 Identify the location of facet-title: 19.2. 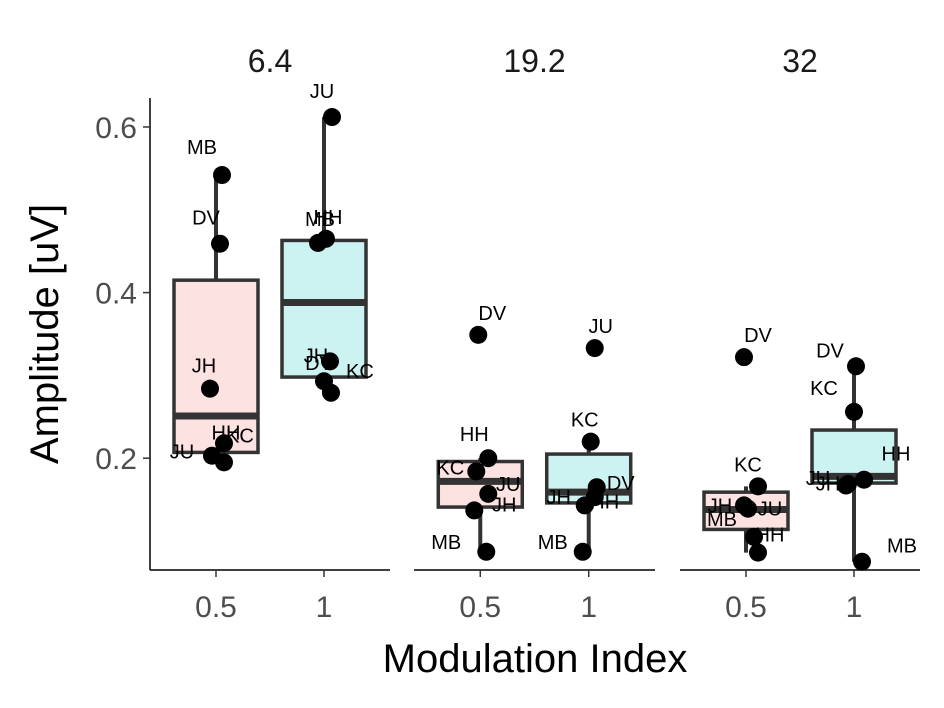
(534, 61).